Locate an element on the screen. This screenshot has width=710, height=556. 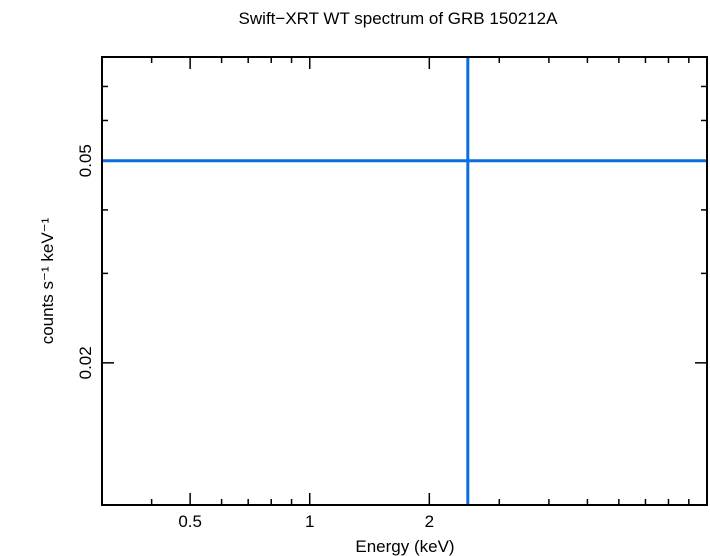
x-tick-label: 2 is located at coordinates (429, 521).